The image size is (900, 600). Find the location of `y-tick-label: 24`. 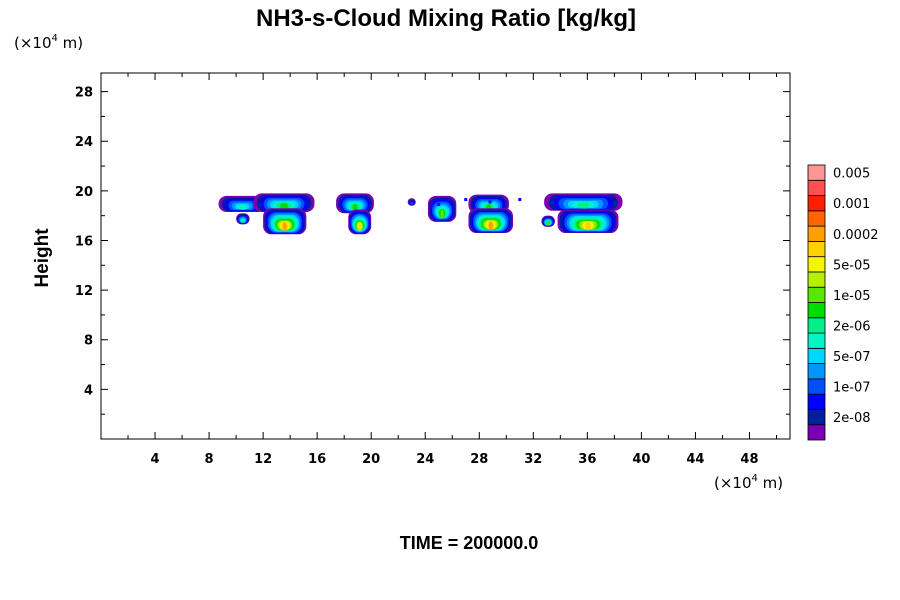

y-tick-label: 24 is located at coordinates (84, 142).